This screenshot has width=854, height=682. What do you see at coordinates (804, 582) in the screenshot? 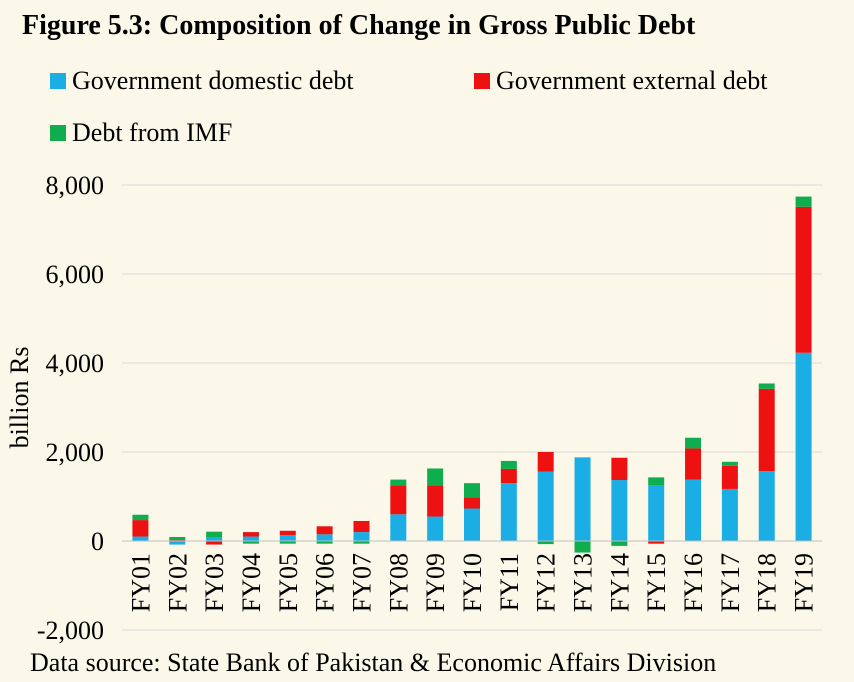
I see `x-tick-label: FY19` at bounding box center [804, 582].